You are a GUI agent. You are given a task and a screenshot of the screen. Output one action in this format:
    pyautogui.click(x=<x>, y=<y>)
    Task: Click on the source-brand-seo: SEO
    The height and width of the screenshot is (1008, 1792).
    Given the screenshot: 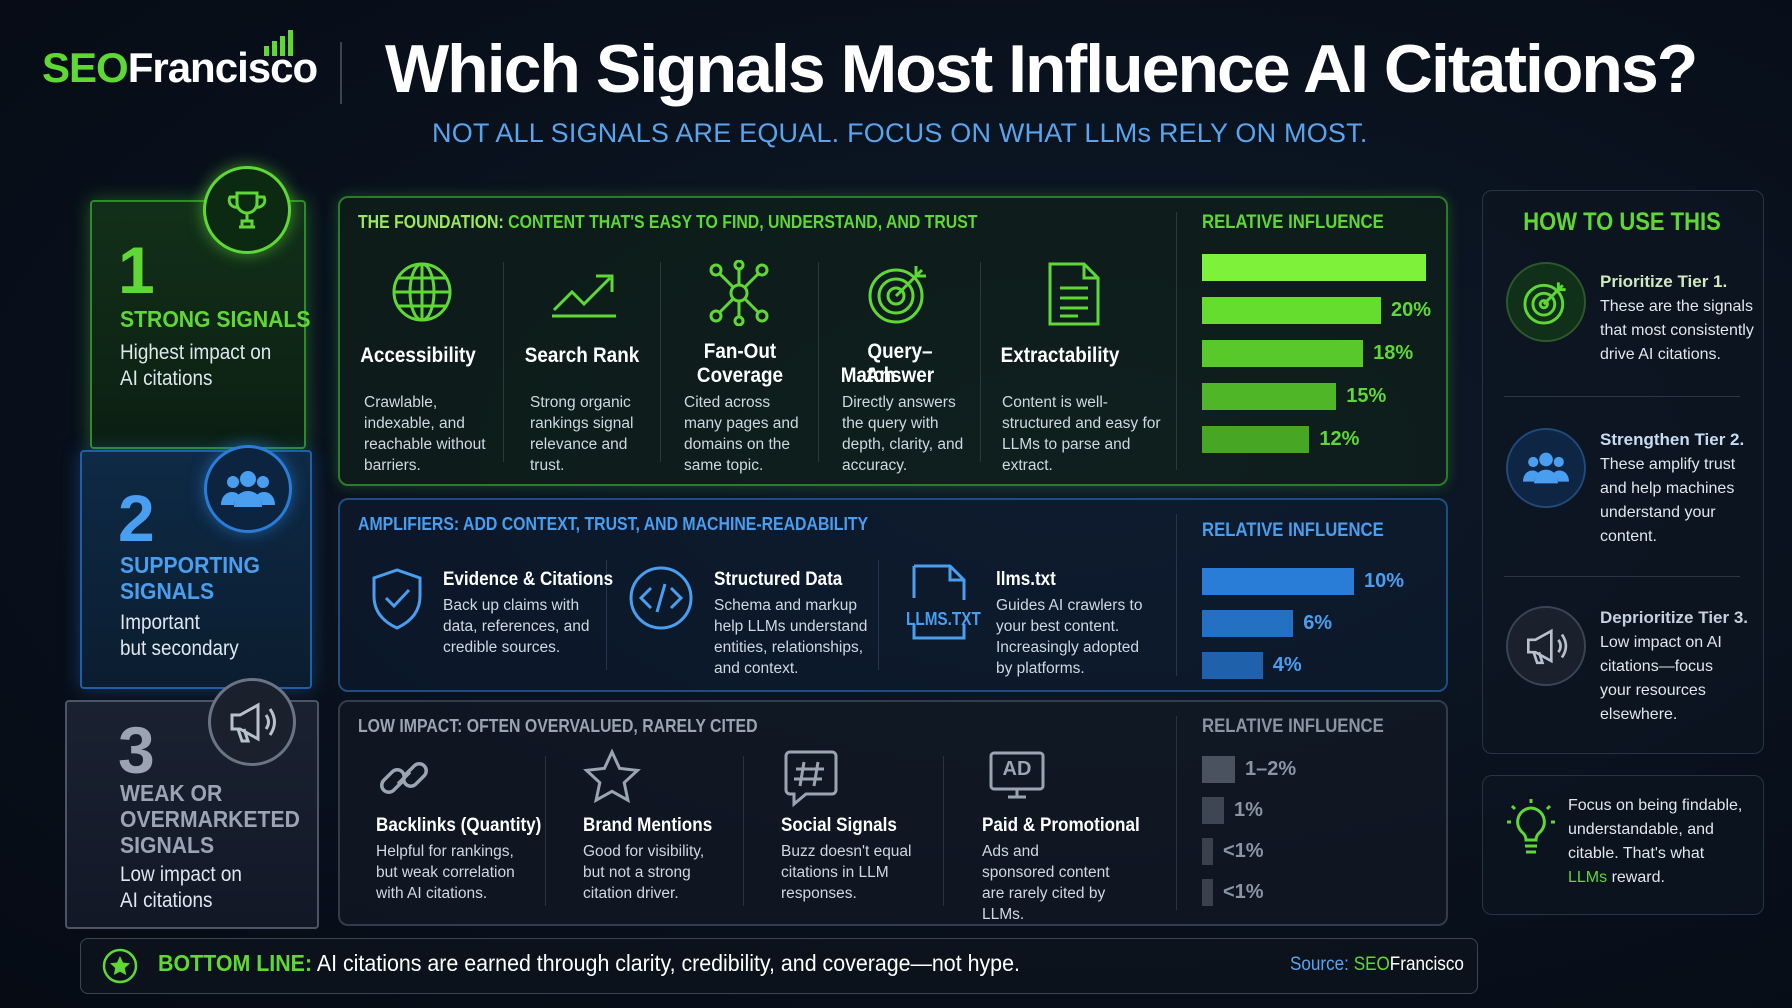 What is the action you would take?
    pyautogui.click(x=1371, y=964)
    